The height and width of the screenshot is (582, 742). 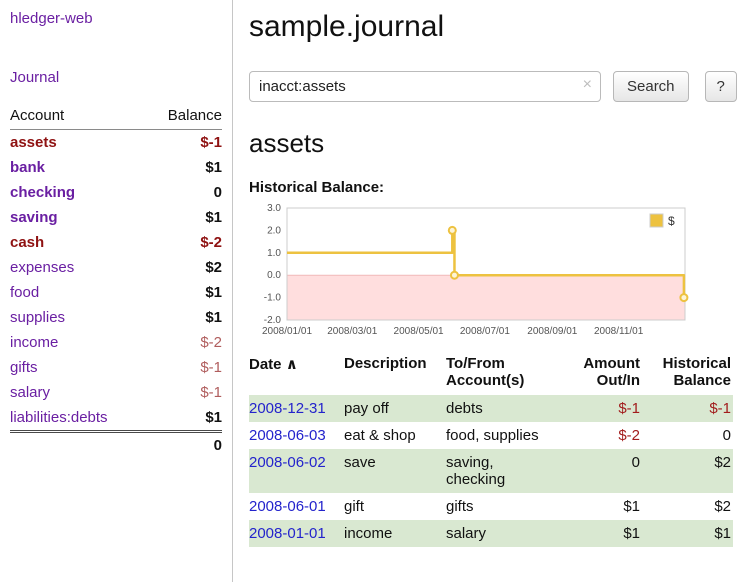 I want to click on account-balance: $1, so click(x=213, y=417).